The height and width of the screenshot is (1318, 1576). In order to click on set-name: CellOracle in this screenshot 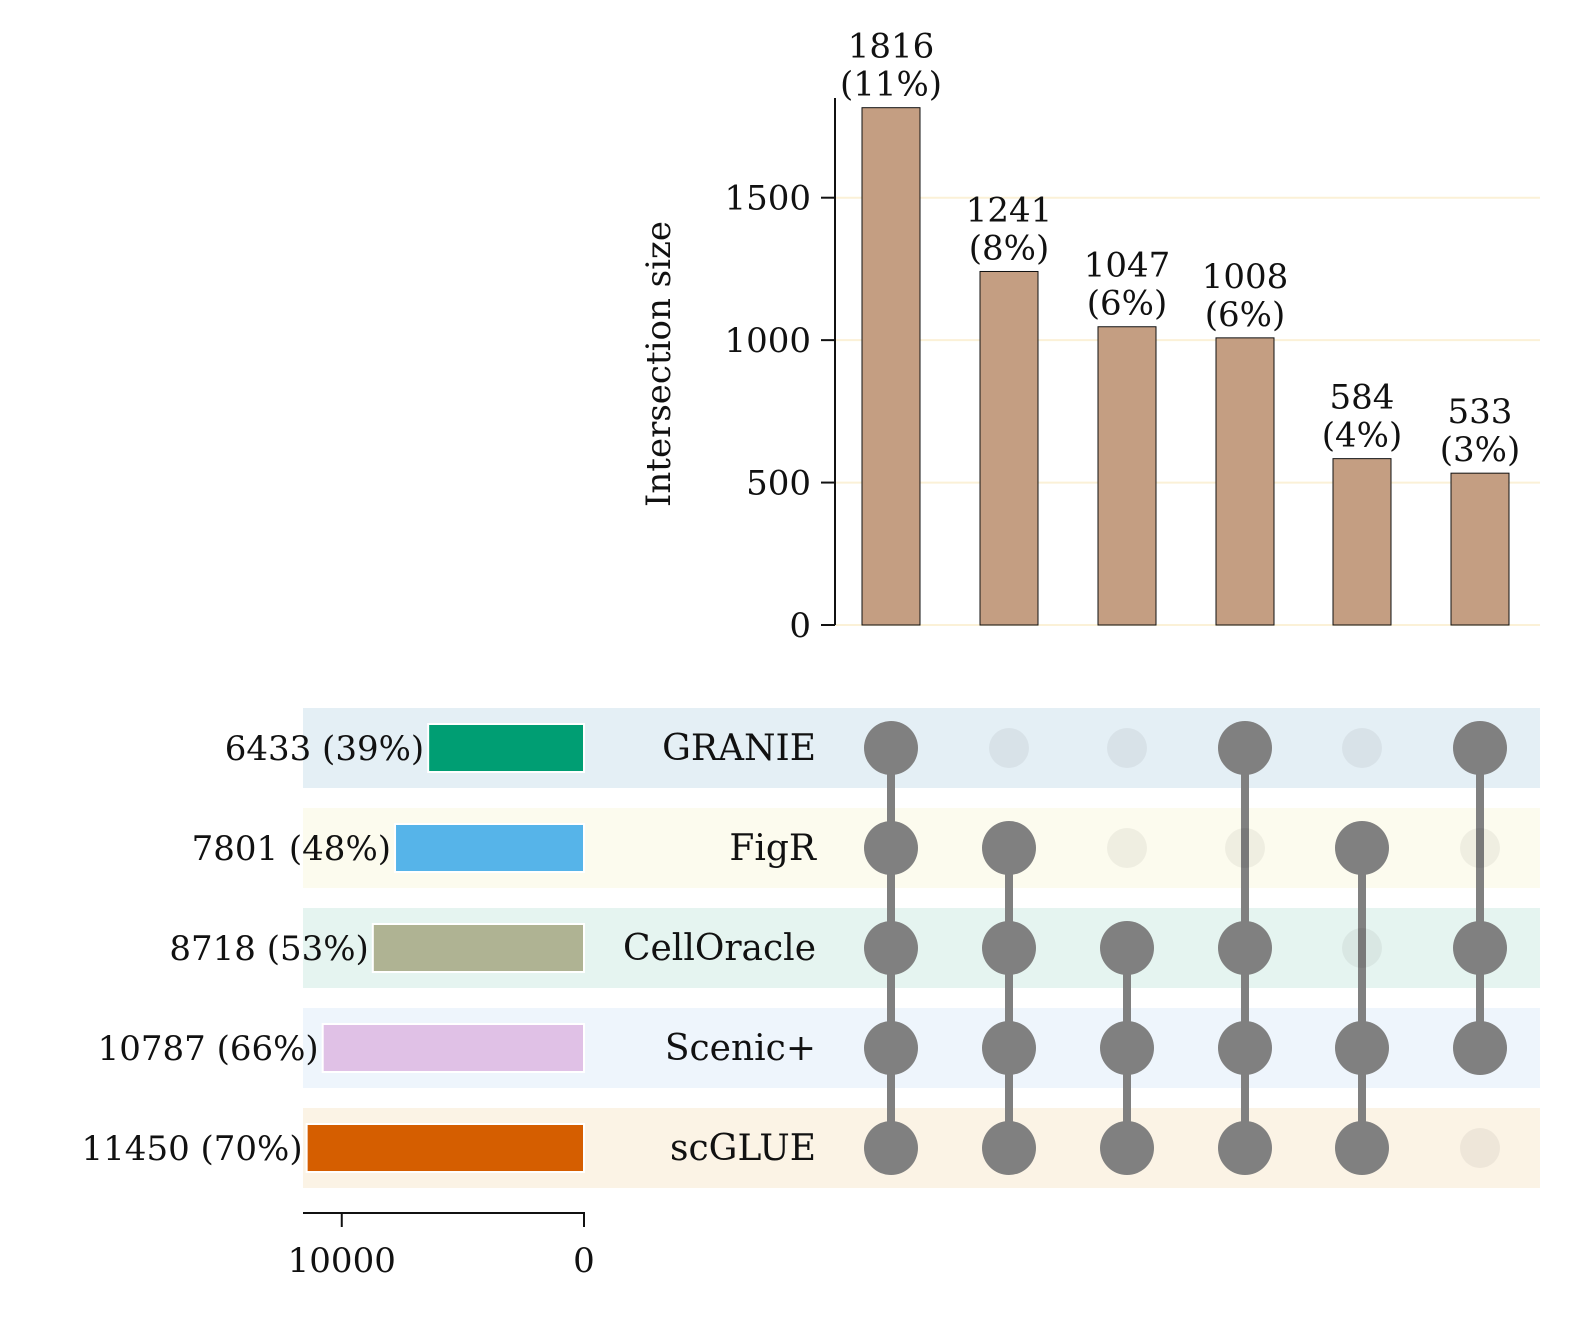, I will do `click(719, 948)`.